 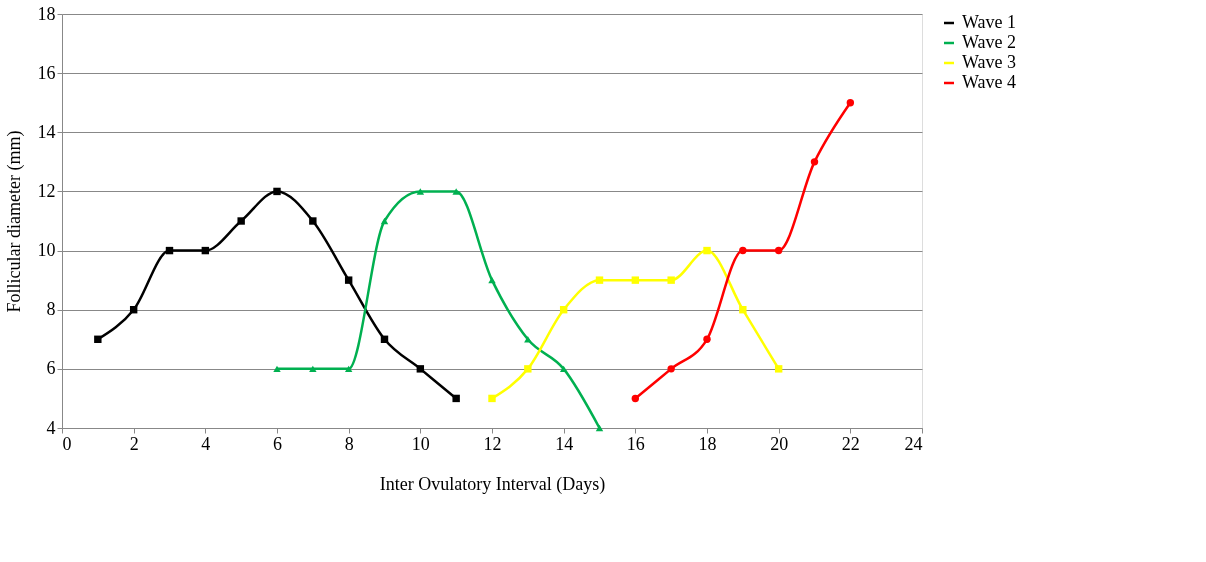 I want to click on y-axis-title: Follicular diameter (mm), so click(x=14, y=221).